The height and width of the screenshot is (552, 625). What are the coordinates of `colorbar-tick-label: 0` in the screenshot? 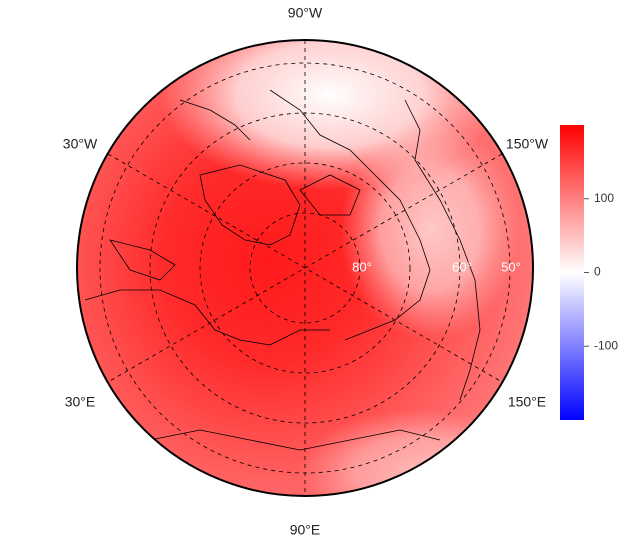 It's located at (597, 272).